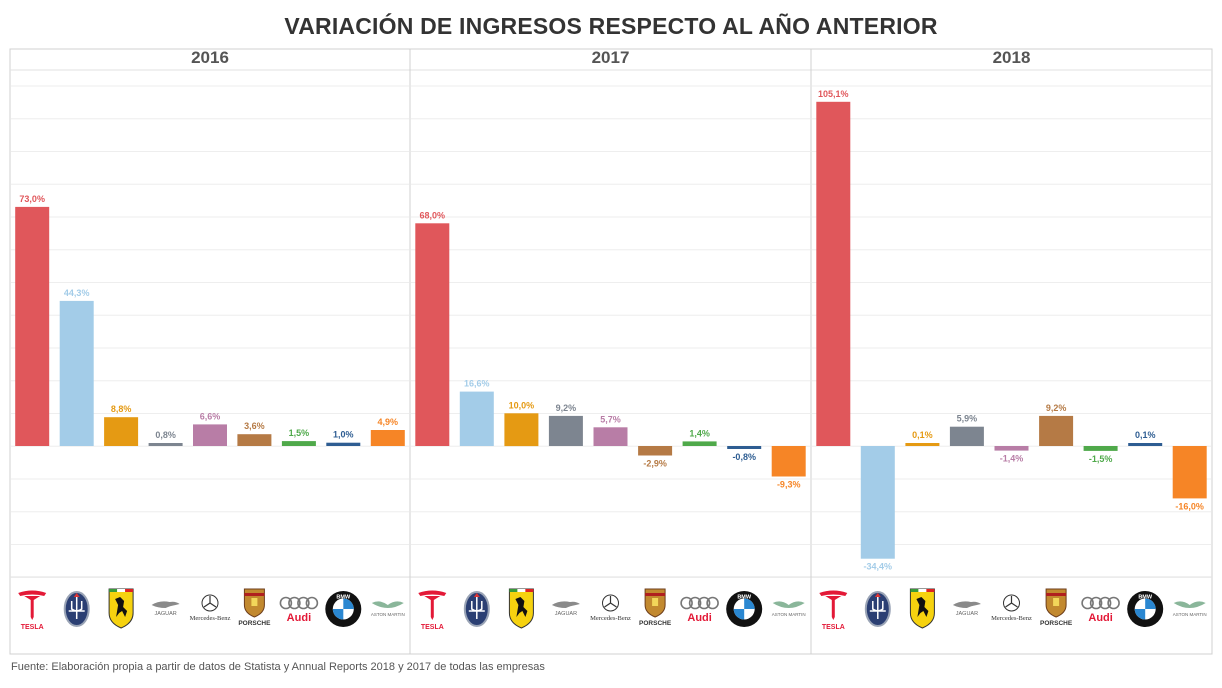  I want to click on bar-2018-aston-martin, so click(1189, 472).